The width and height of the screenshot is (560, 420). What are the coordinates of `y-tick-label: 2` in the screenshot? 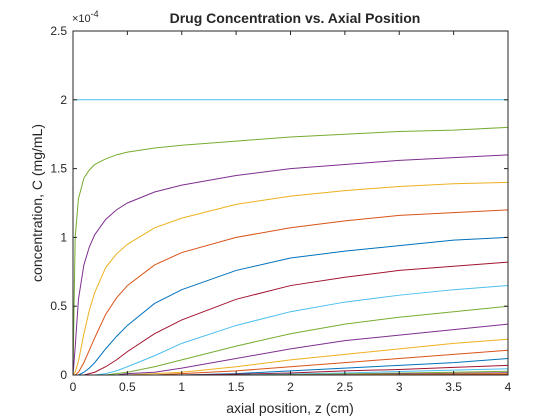 It's located at (63, 100).